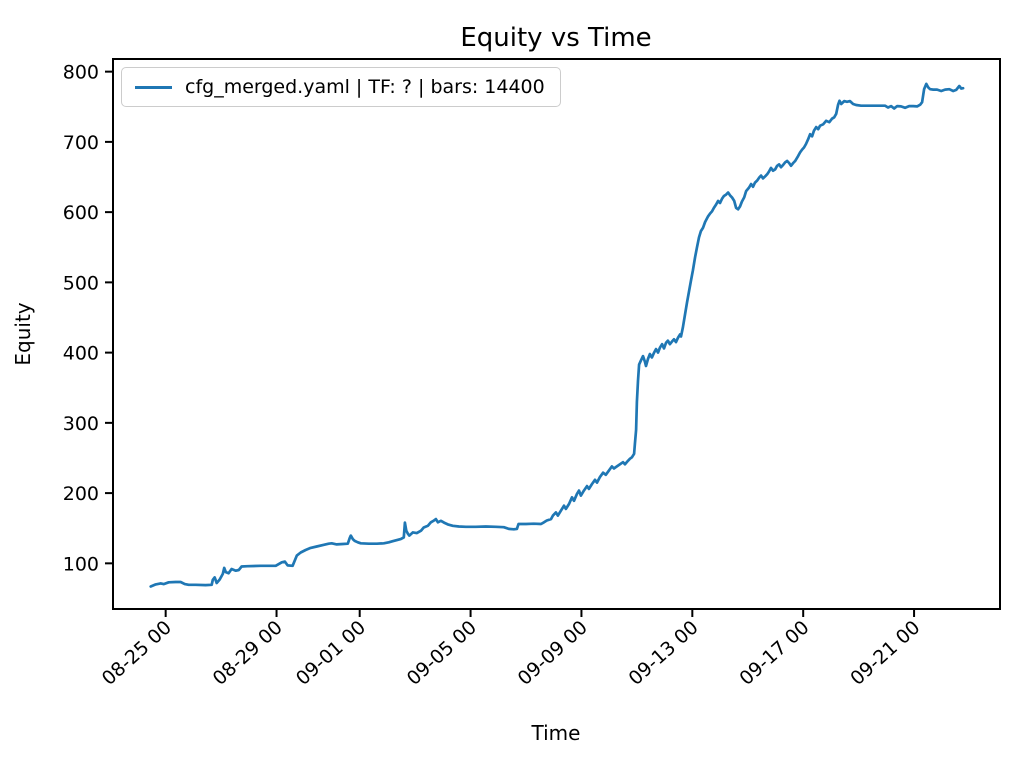 The image size is (1024, 768). I want to click on legend-entry-label: cfg_merged.yaml | TF: ? | bars: 14400, so click(365, 87).